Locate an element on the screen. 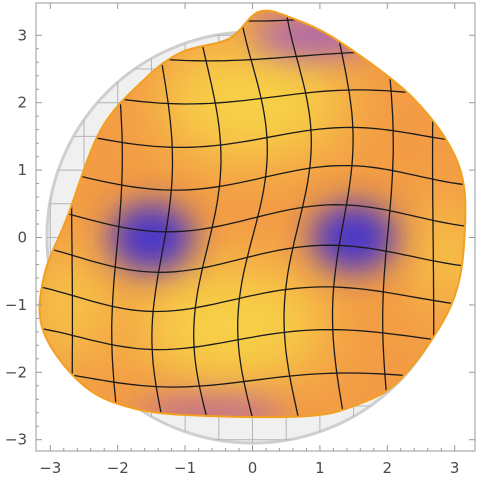 The height and width of the screenshot is (487, 479). y-tick-label: 0 is located at coordinates (22, 238).